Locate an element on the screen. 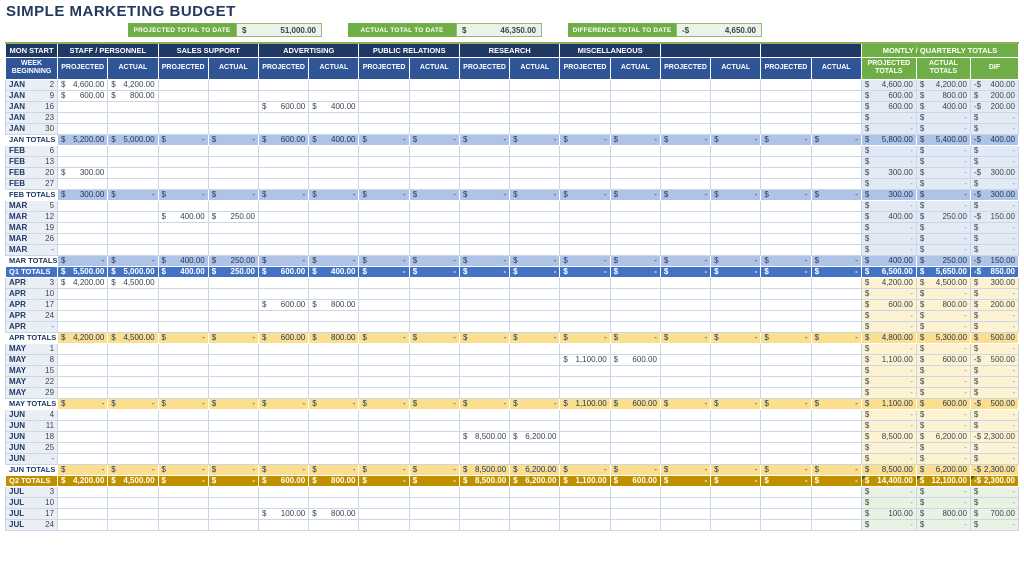 This screenshot has height=585, width=1024. projected-total-cell: $100.00 is located at coordinates (888, 513).